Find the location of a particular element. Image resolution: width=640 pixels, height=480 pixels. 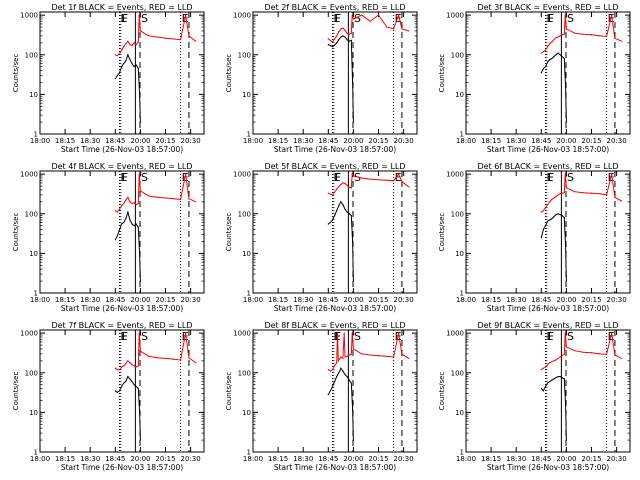

x-tick-label: 18:00 is located at coordinates (253, 141).